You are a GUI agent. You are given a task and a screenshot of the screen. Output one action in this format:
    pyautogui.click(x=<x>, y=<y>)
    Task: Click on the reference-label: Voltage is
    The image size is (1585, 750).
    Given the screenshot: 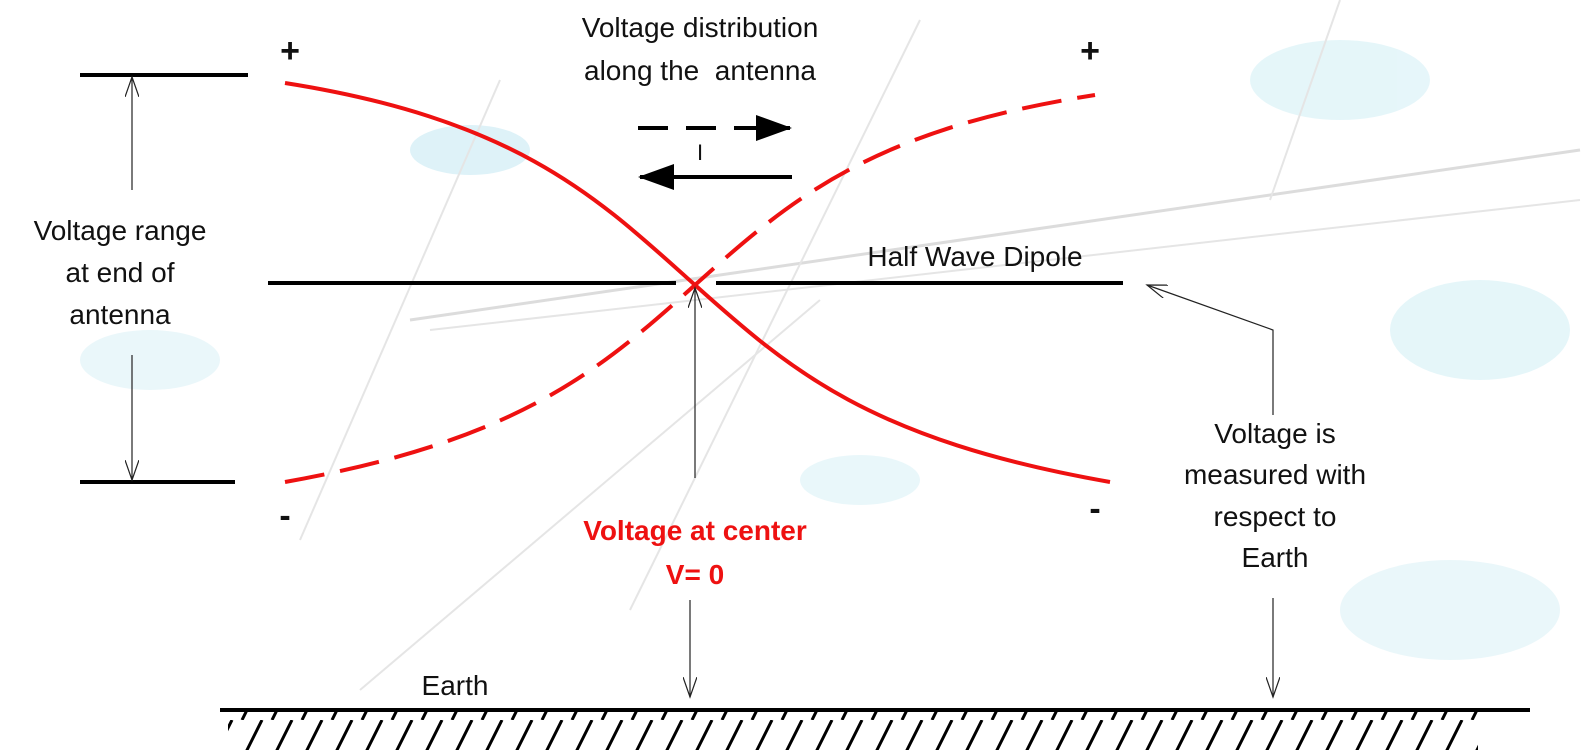 What is the action you would take?
    pyautogui.click(x=1274, y=433)
    